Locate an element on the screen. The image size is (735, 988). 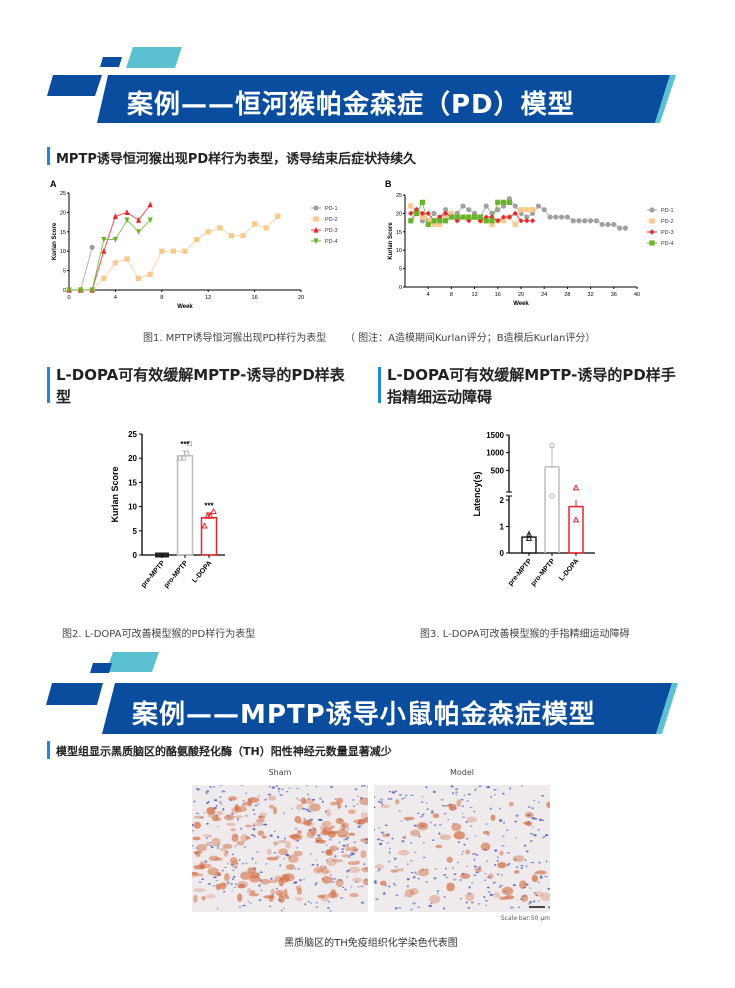
legend-label: PD-2 is located at coordinates (667, 222).